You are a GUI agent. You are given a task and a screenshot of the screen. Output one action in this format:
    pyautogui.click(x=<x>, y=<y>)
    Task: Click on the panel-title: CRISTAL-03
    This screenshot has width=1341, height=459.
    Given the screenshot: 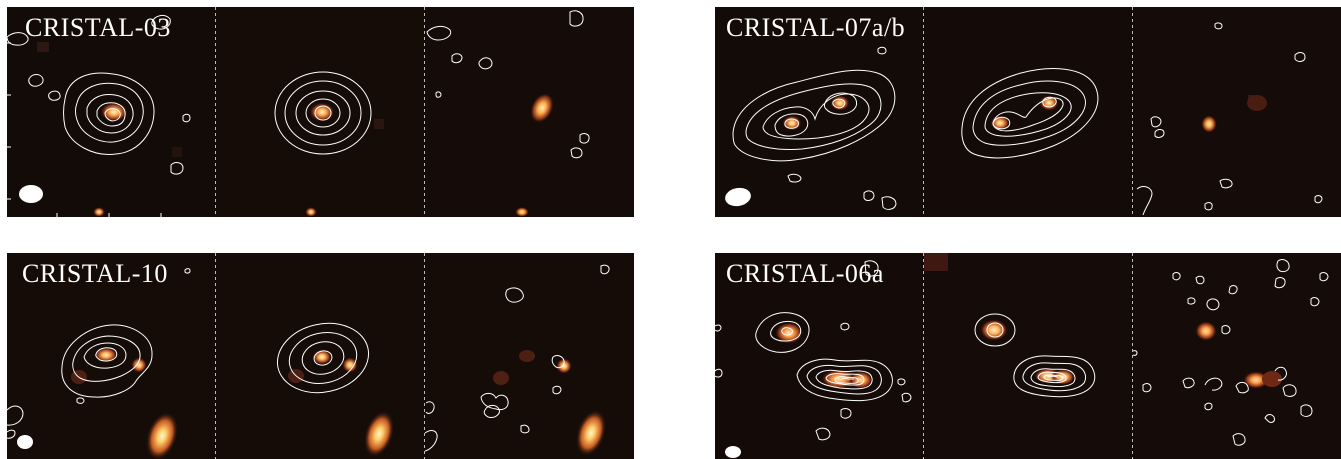 What is the action you would take?
    pyautogui.click(x=98, y=27)
    